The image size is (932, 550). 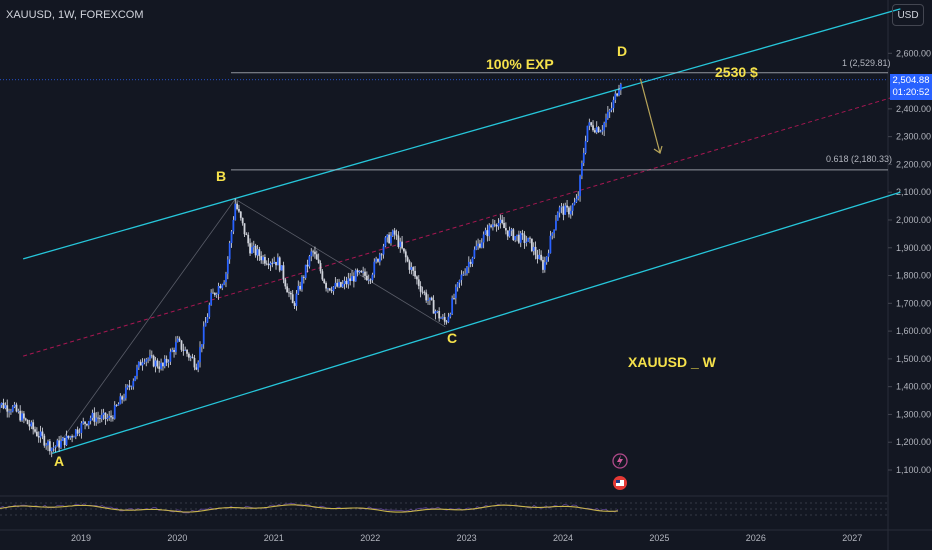 What do you see at coordinates (913, 192) in the screenshot?
I see `y-tick-label: 2,100.00` at bounding box center [913, 192].